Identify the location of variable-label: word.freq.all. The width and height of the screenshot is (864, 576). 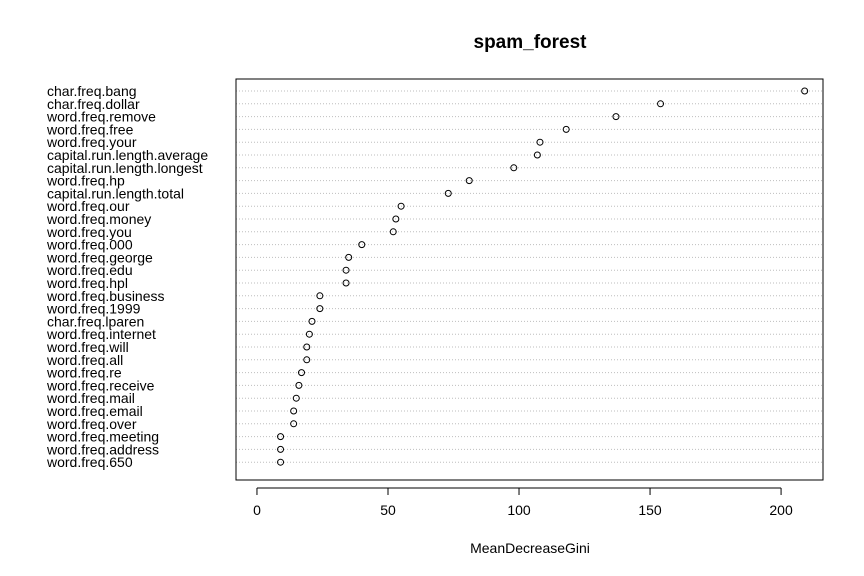
(84, 360).